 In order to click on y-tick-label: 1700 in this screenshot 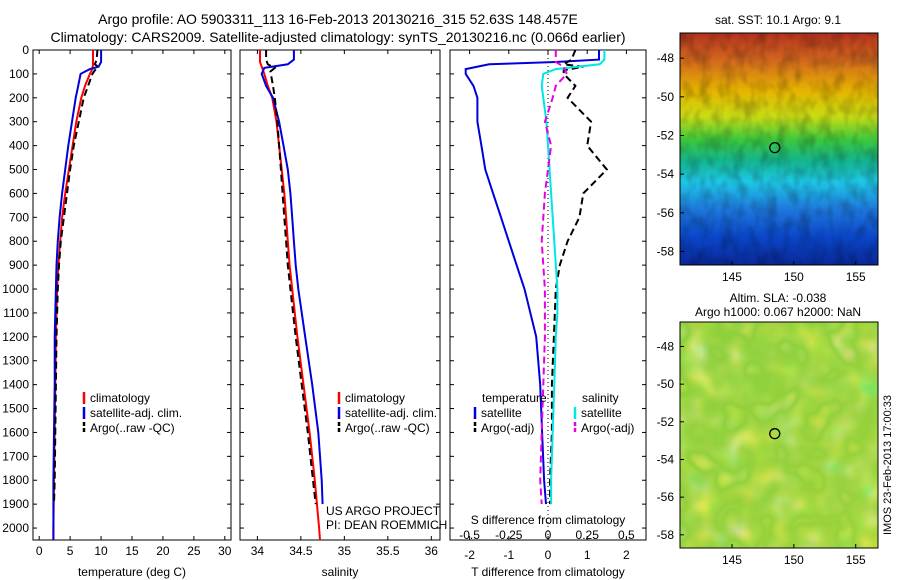, I will do `click(15, 456)`.